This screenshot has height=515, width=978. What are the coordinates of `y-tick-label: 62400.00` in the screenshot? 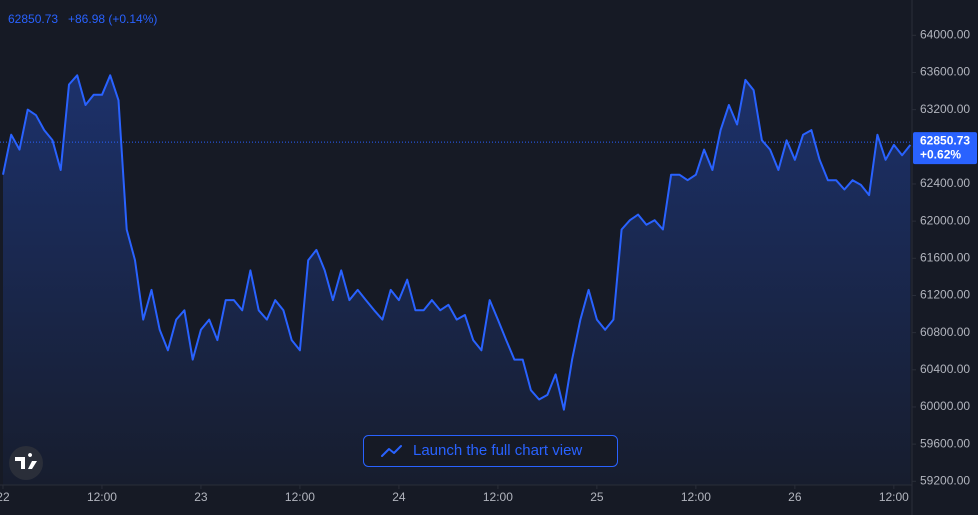 It's located at (945, 183).